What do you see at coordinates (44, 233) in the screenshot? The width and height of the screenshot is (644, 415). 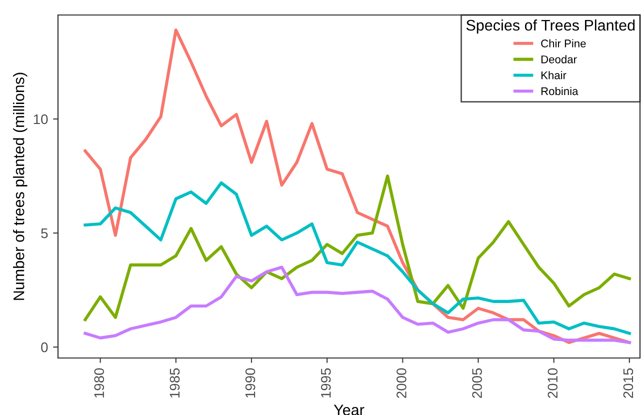 I see `y-tick-label: 5` at bounding box center [44, 233].